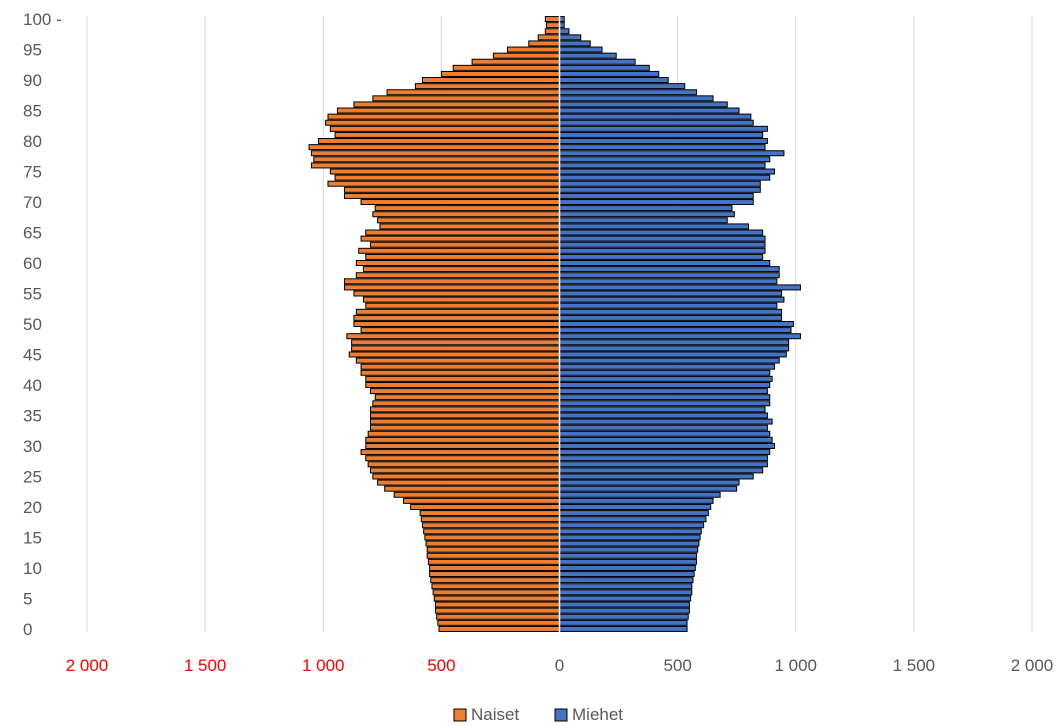 This screenshot has width=1061, height=727. What do you see at coordinates (561, 715) in the screenshot?
I see `legend-swatch-miehet` at bounding box center [561, 715].